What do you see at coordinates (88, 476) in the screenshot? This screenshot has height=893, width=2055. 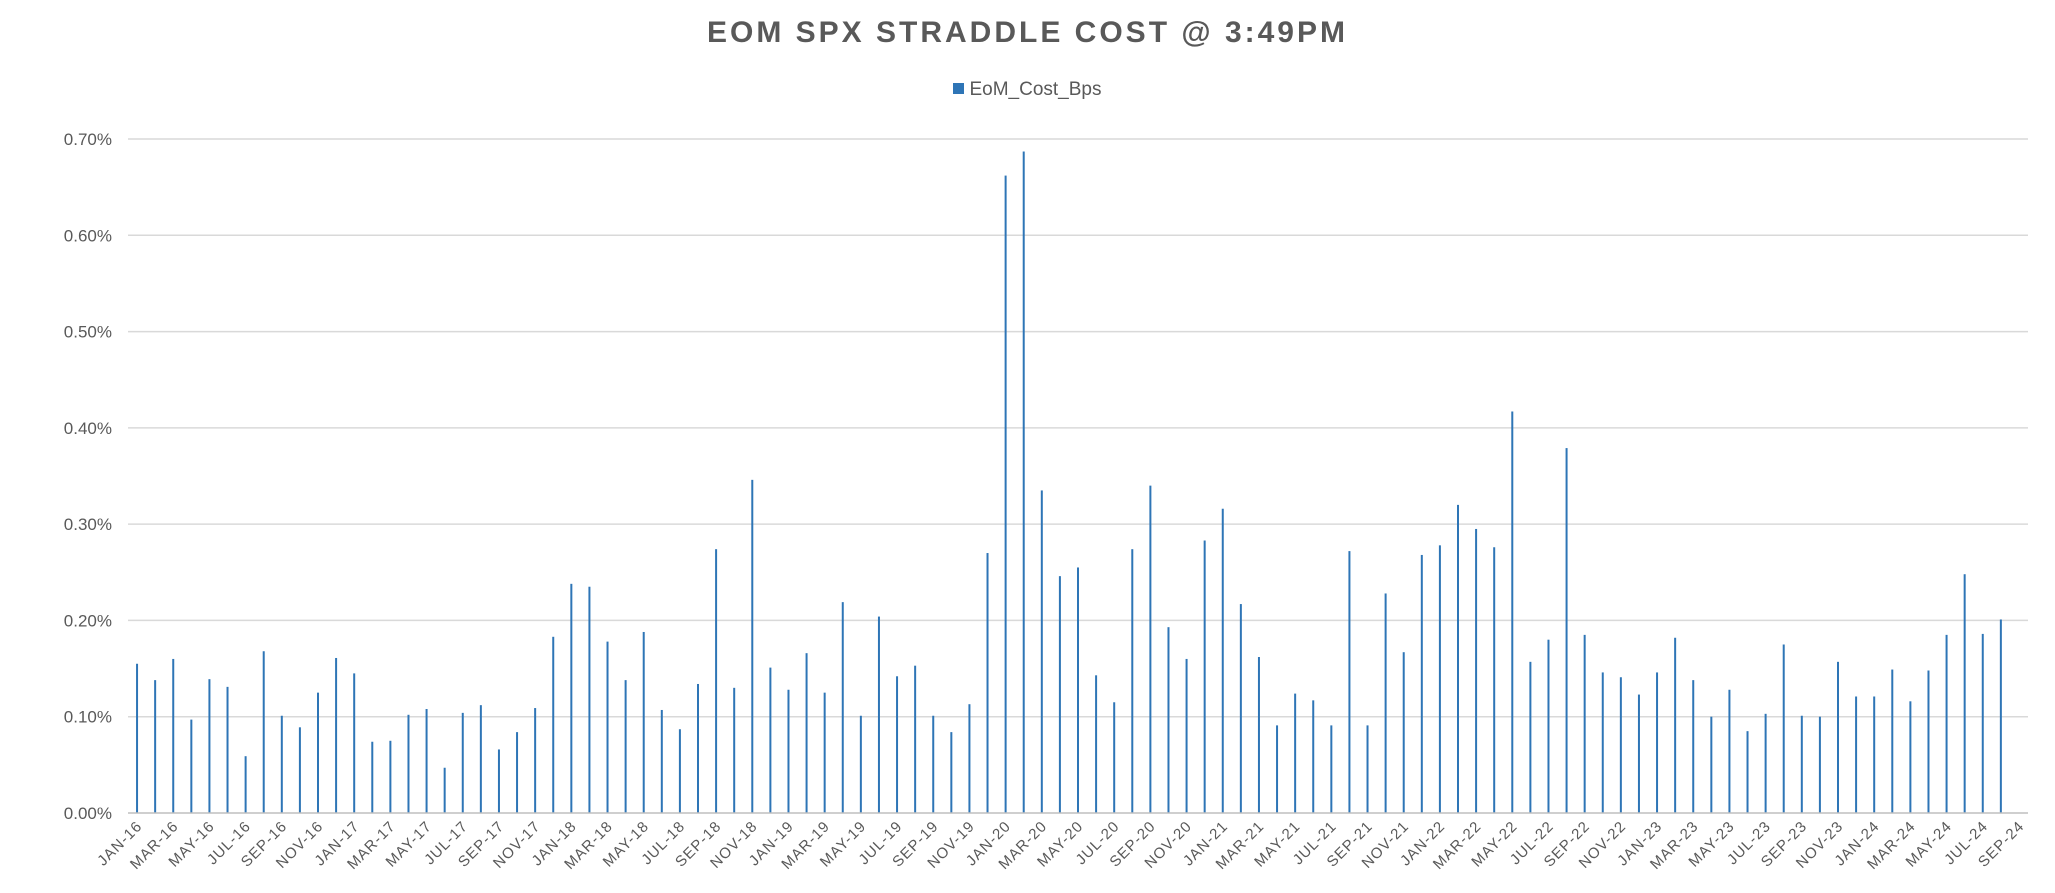 I see `y-axis-ticks: 0.00% 0.10% 0.20% 0.30% 0.40% 0.50% 0.60% 0.70%` at bounding box center [88, 476].